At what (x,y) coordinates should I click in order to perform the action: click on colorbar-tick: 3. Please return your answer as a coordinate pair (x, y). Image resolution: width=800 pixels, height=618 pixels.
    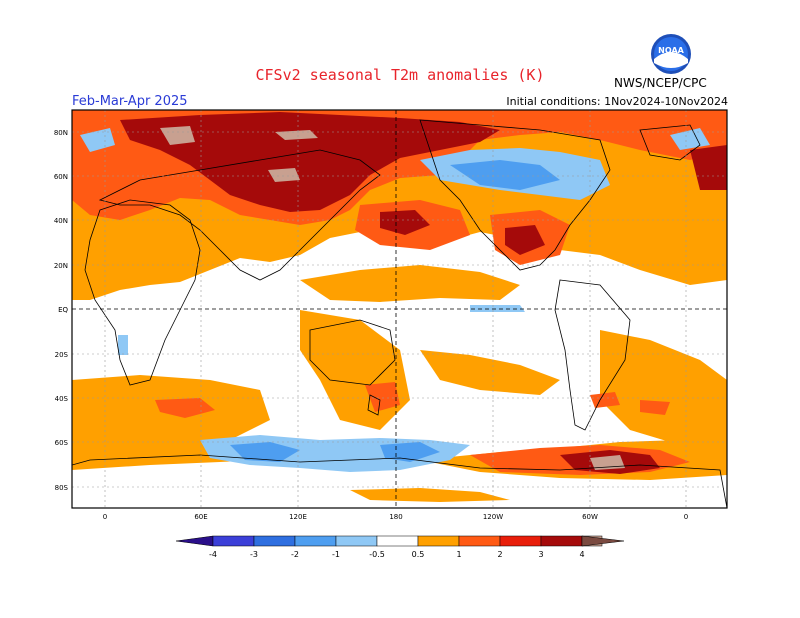
    Looking at the image, I should click on (540, 554).